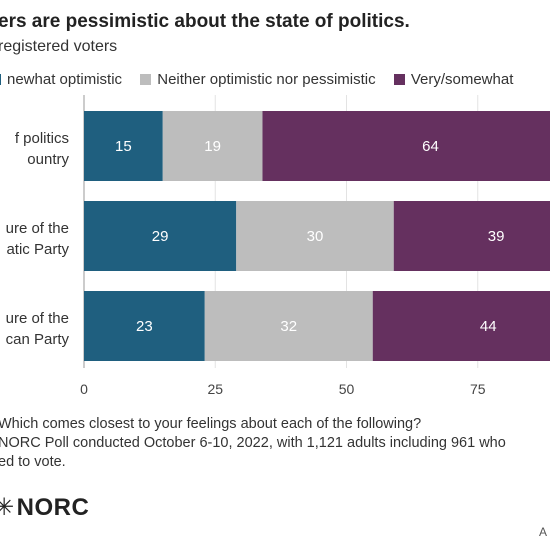 This screenshot has height=550, width=550. Describe the element at coordinates (48, 159) in the screenshot. I see `category-label-0-1: ountry` at that location.